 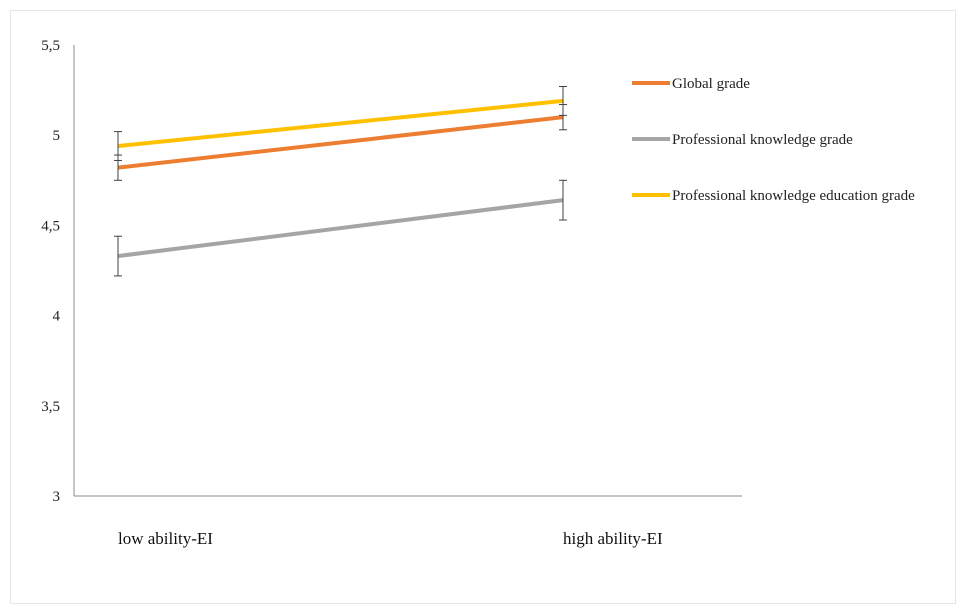 I want to click on y-tick-label: 5,5, so click(x=50, y=46).